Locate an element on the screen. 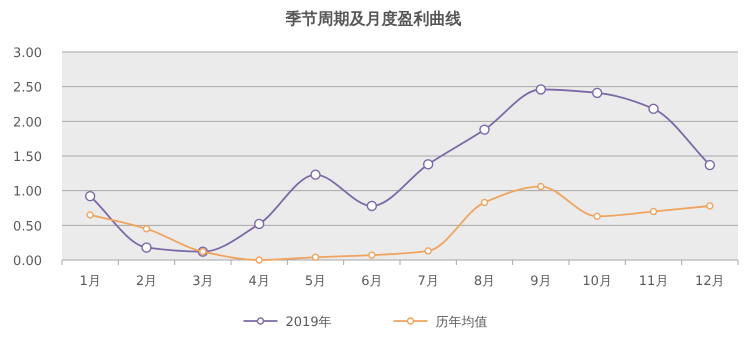 This screenshot has width=747, height=340. x-tick-label: 12月 is located at coordinates (710, 281).